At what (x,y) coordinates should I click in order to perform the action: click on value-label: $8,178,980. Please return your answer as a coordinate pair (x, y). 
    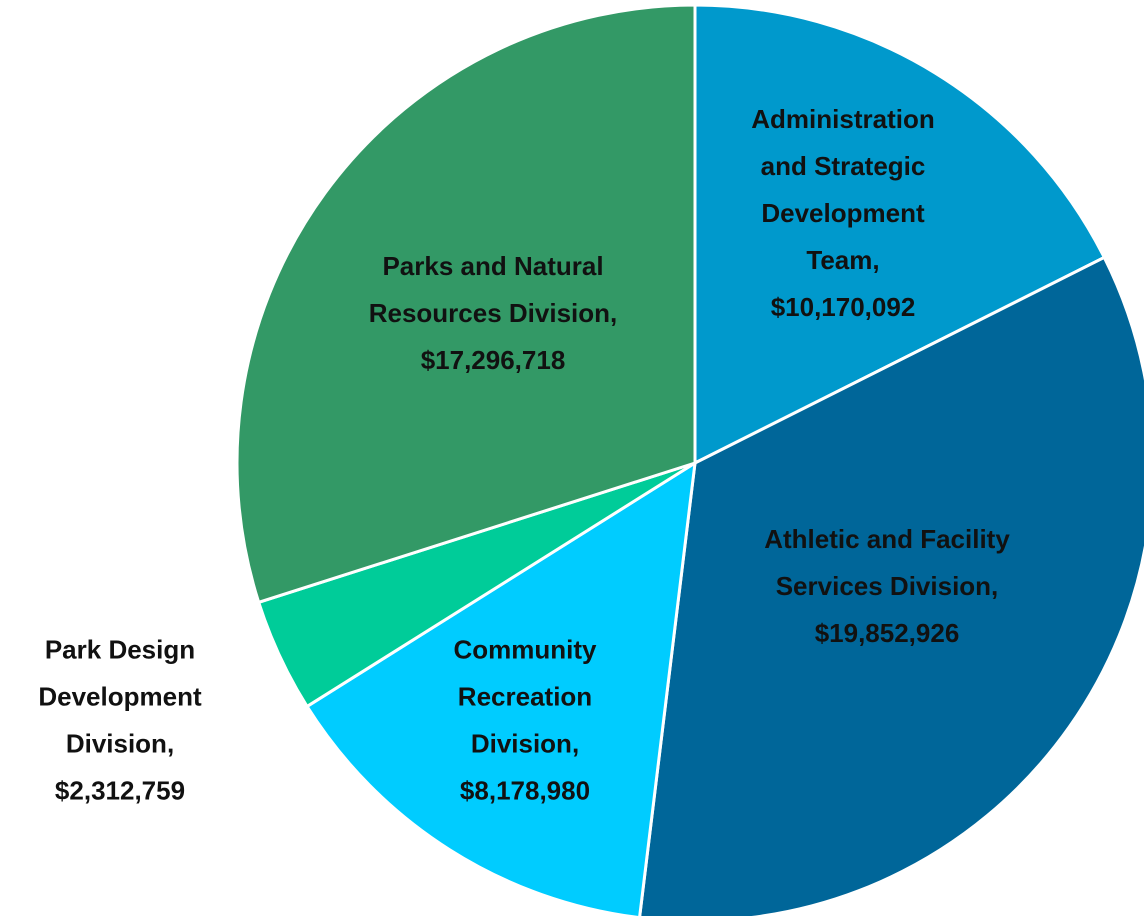
    Looking at the image, I should click on (525, 790).